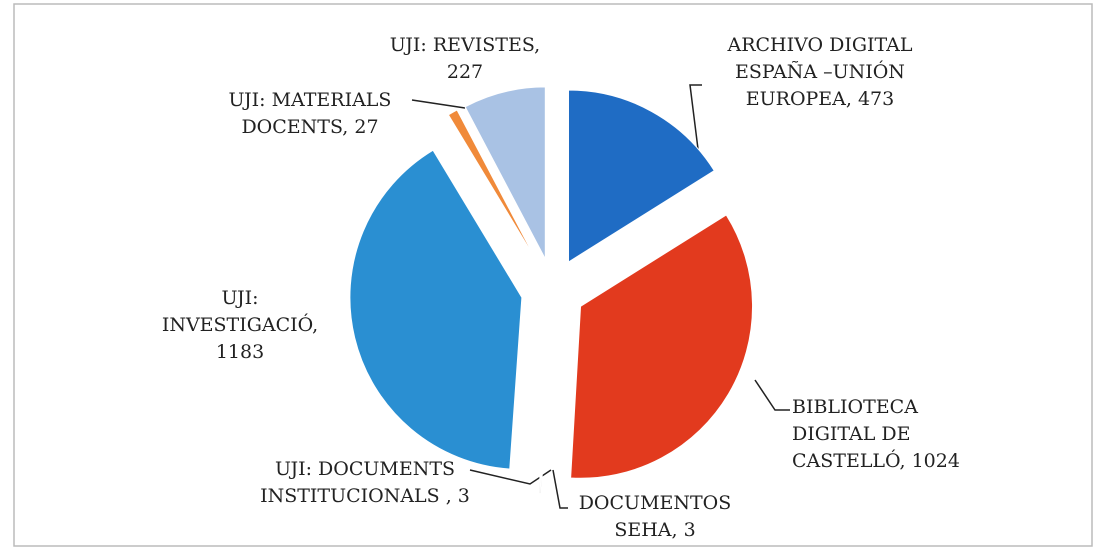 The width and height of the screenshot is (1104, 551). I want to click on slice-label: UJI: REVISTES, 227, so click(465, 58).